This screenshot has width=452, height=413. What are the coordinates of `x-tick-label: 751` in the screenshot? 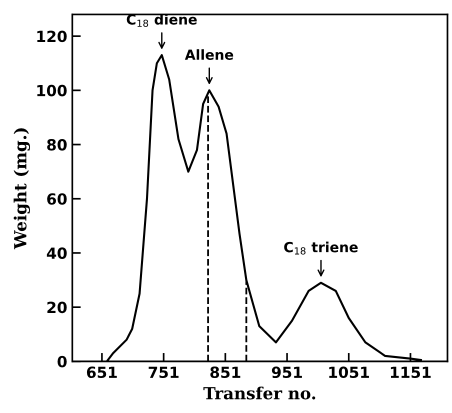 It's located at (163, 372).